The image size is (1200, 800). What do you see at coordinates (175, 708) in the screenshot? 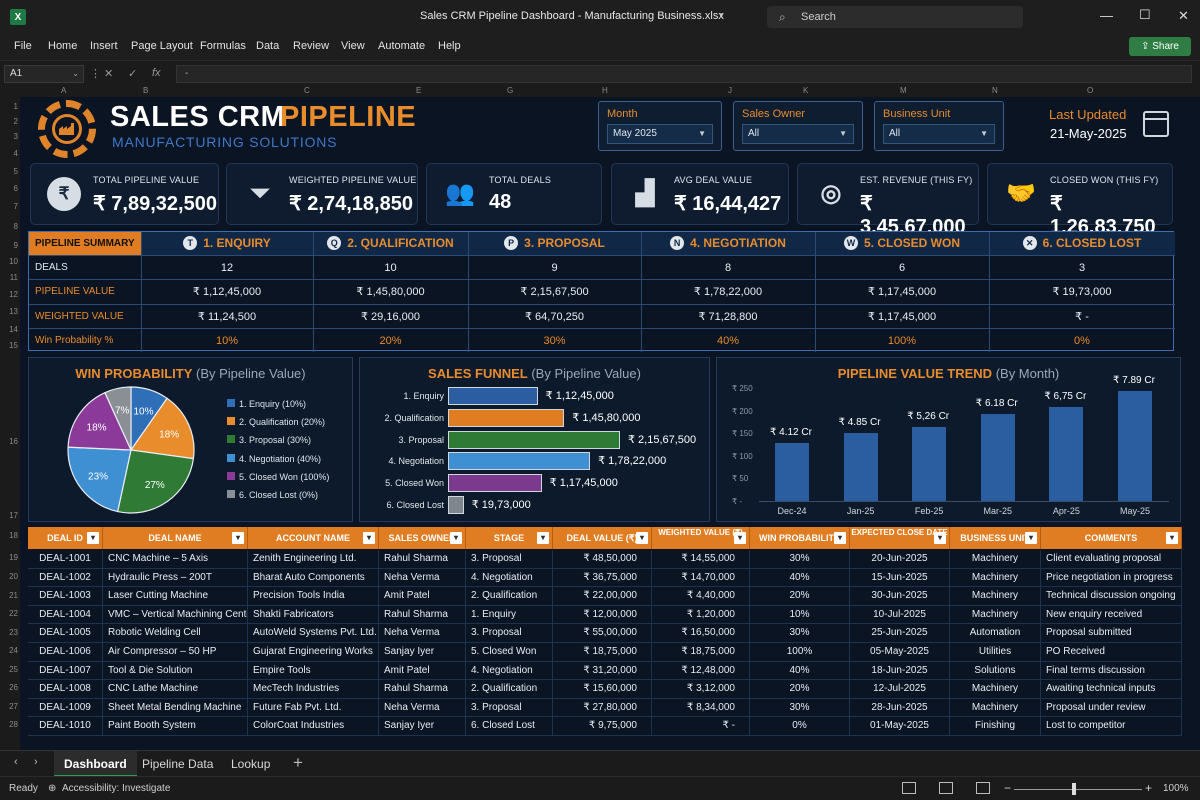
I see `table-cell: Sheet Metal Bending Machine` at bounding box center [175, 708].